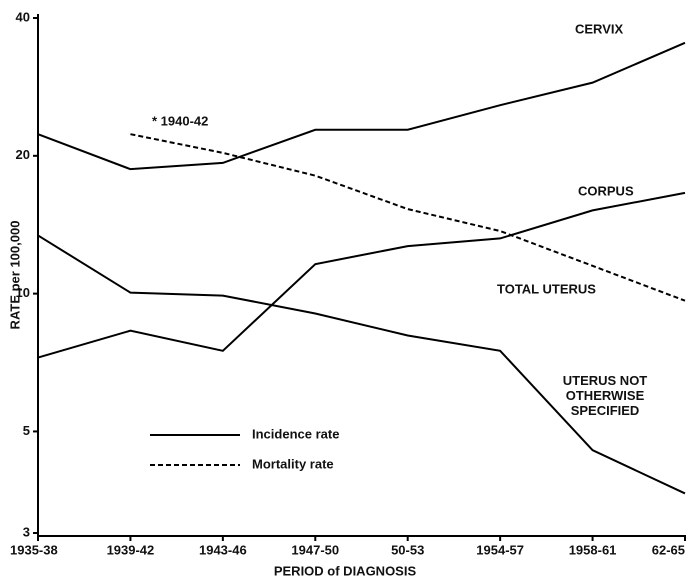 The width and height of the screenshot is (689, 583). Describe the element at coordinates (23, 154) in the screenshot. I see `y-tick-label: 20` at that location.